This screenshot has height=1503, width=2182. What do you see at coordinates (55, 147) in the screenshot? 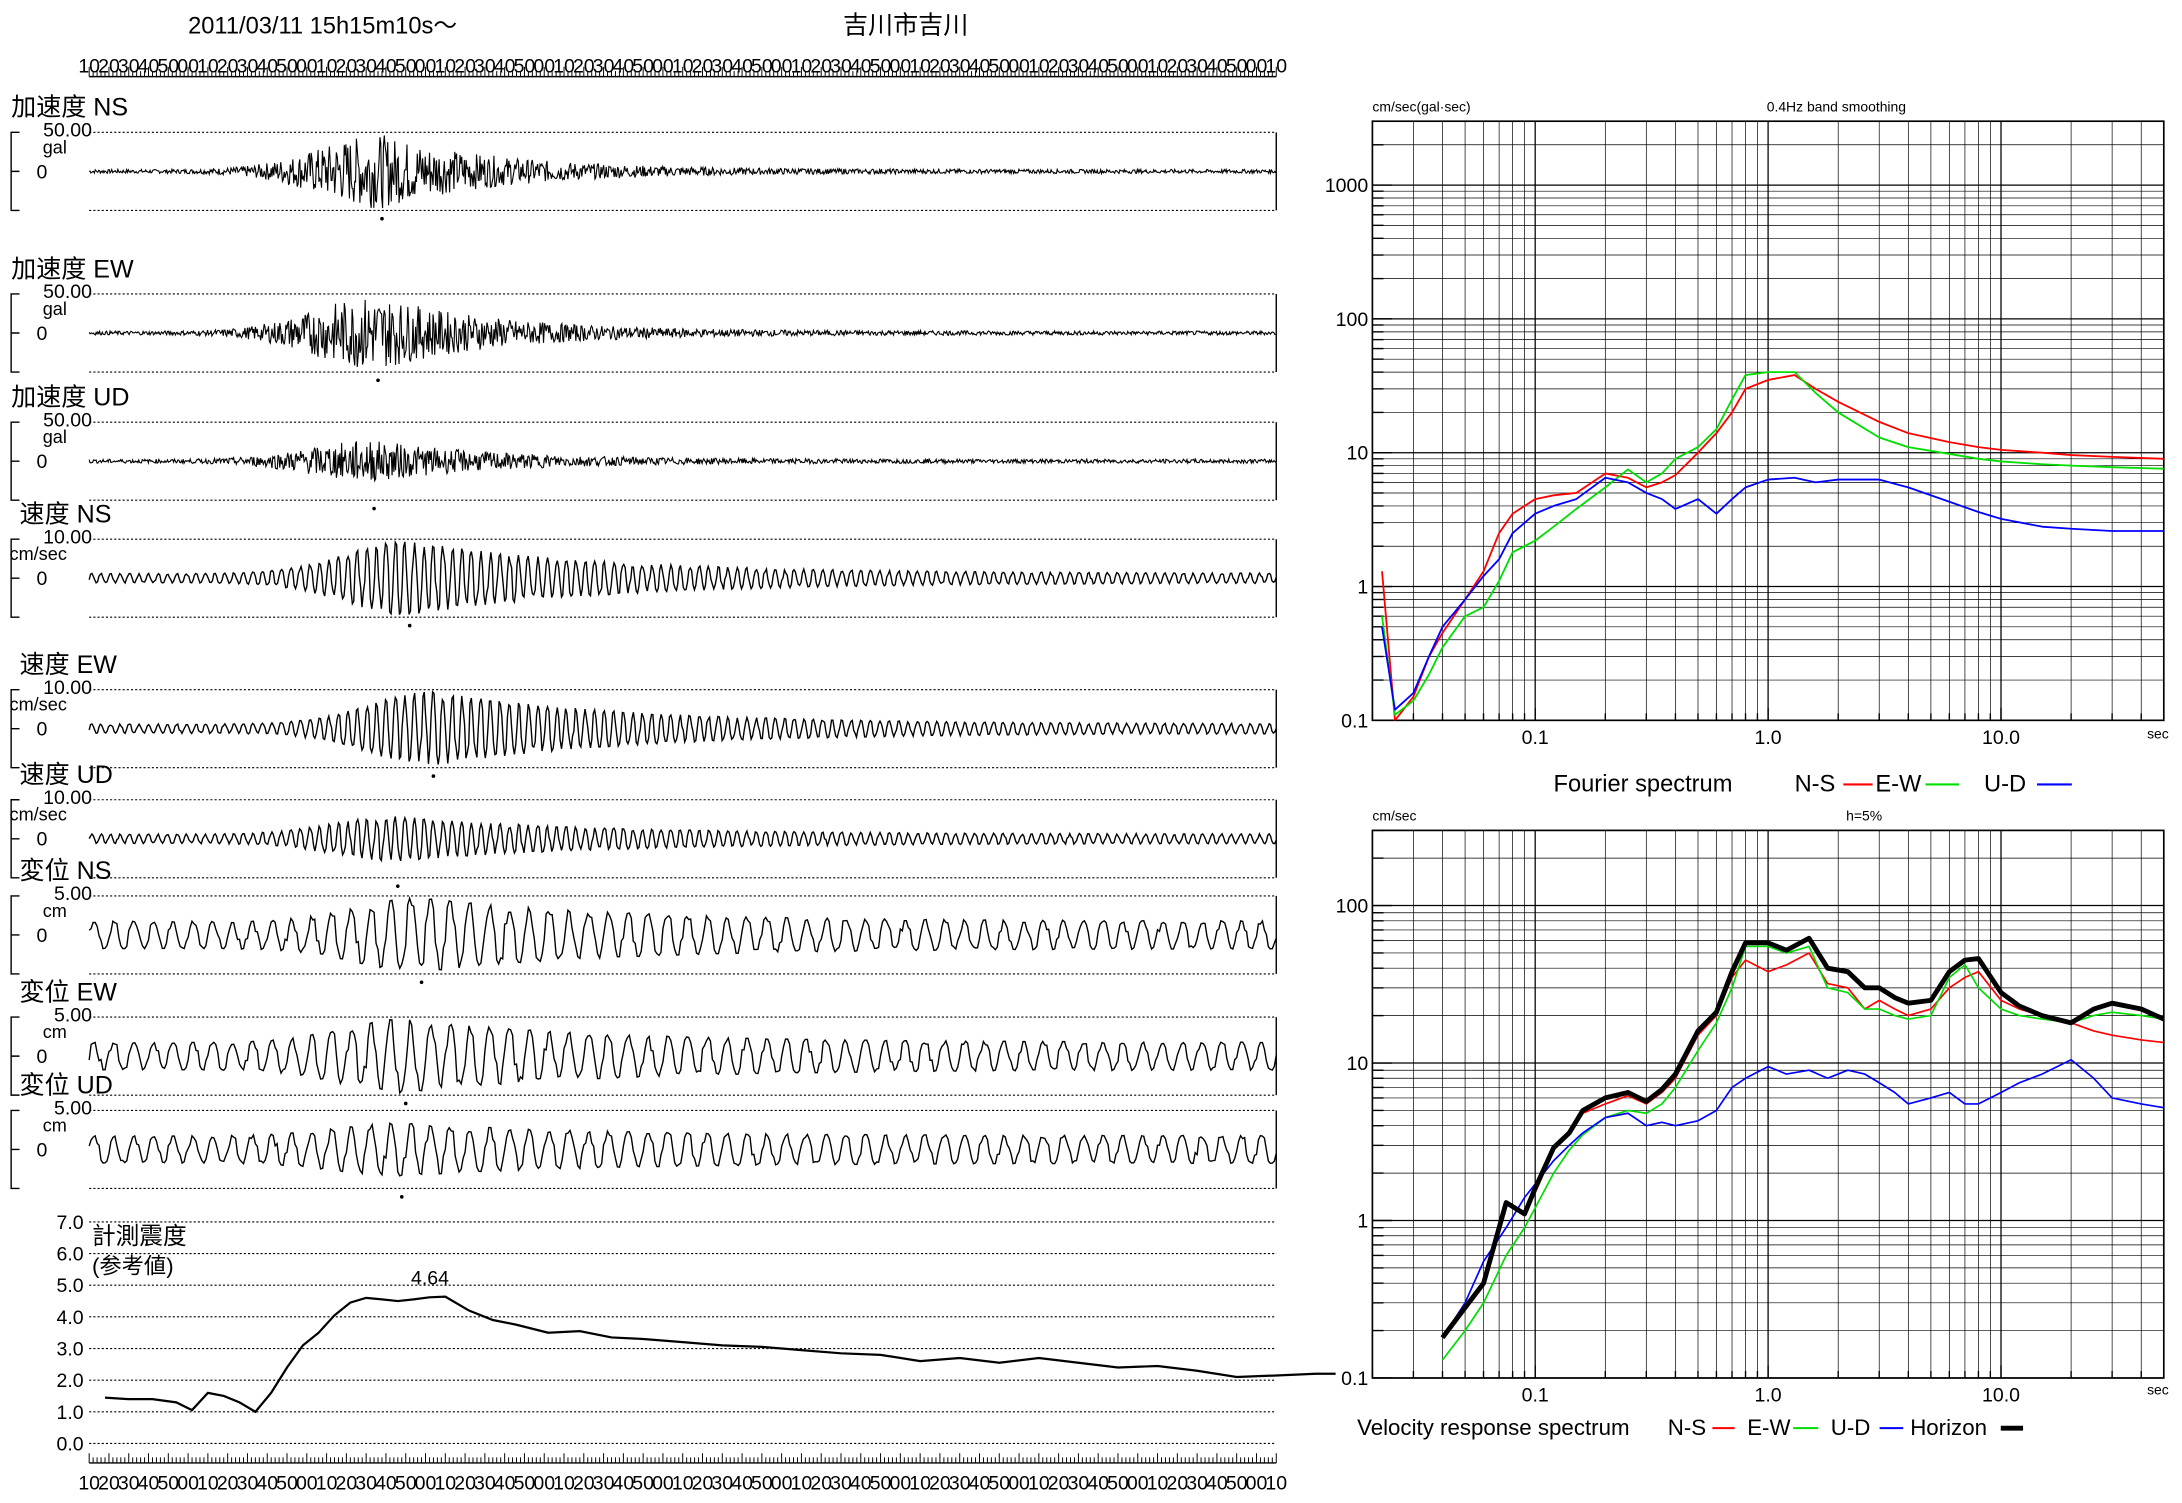
I see `waveform-unit: gal` at bounding box center [55, 147].